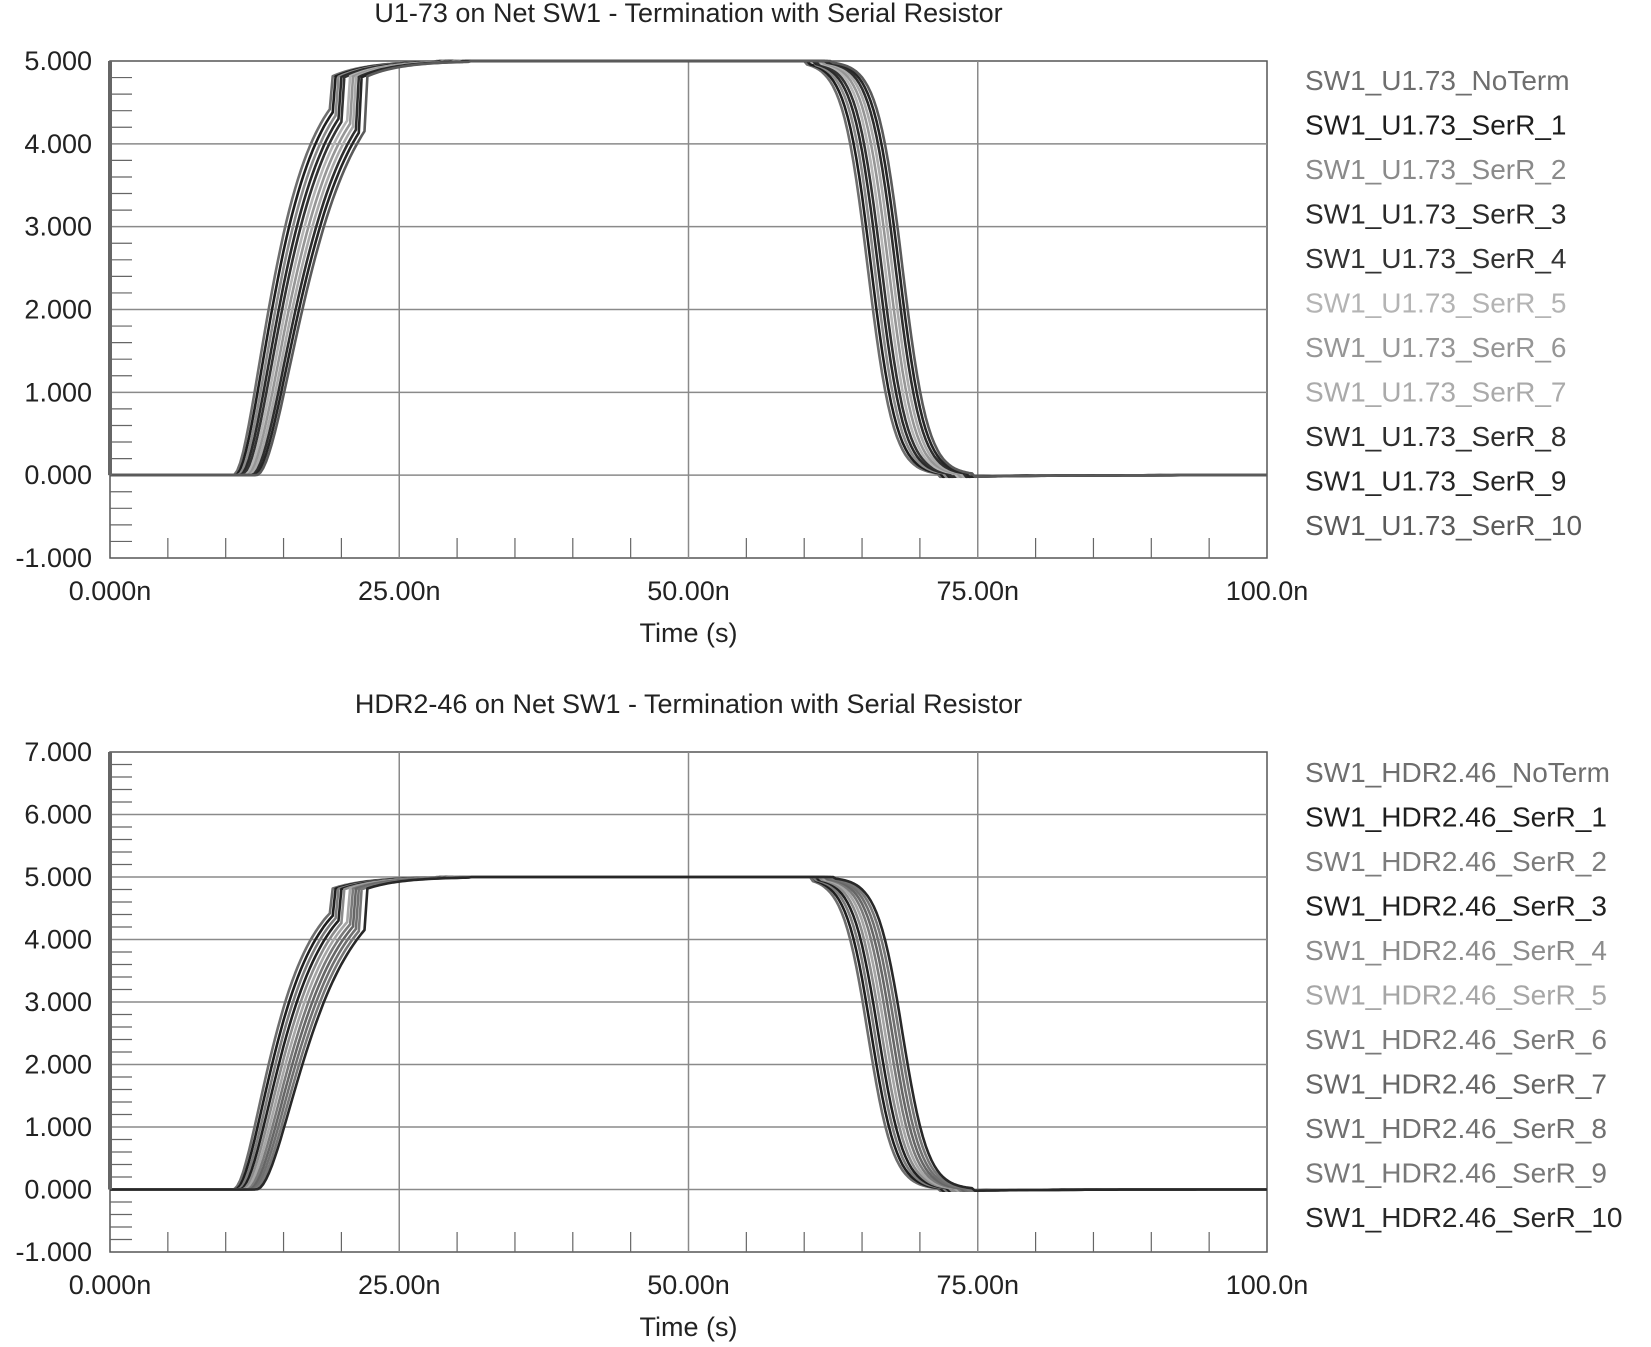 The height and width of the screenshot is (1347, 1651). What do you see at coordinates (110, 591) in the screenshot?
I see `chart1-x-tick-label: 0.000n` at bounding box center [110, 591].